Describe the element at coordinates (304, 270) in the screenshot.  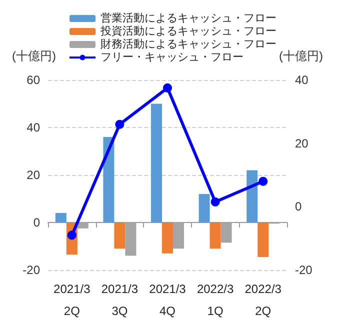
I see `y2-tick-label: -20` at that location.